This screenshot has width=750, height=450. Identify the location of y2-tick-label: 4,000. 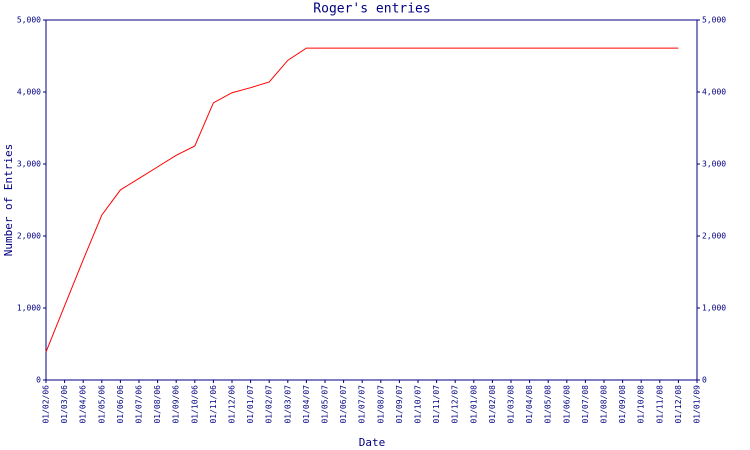
(714, 92).